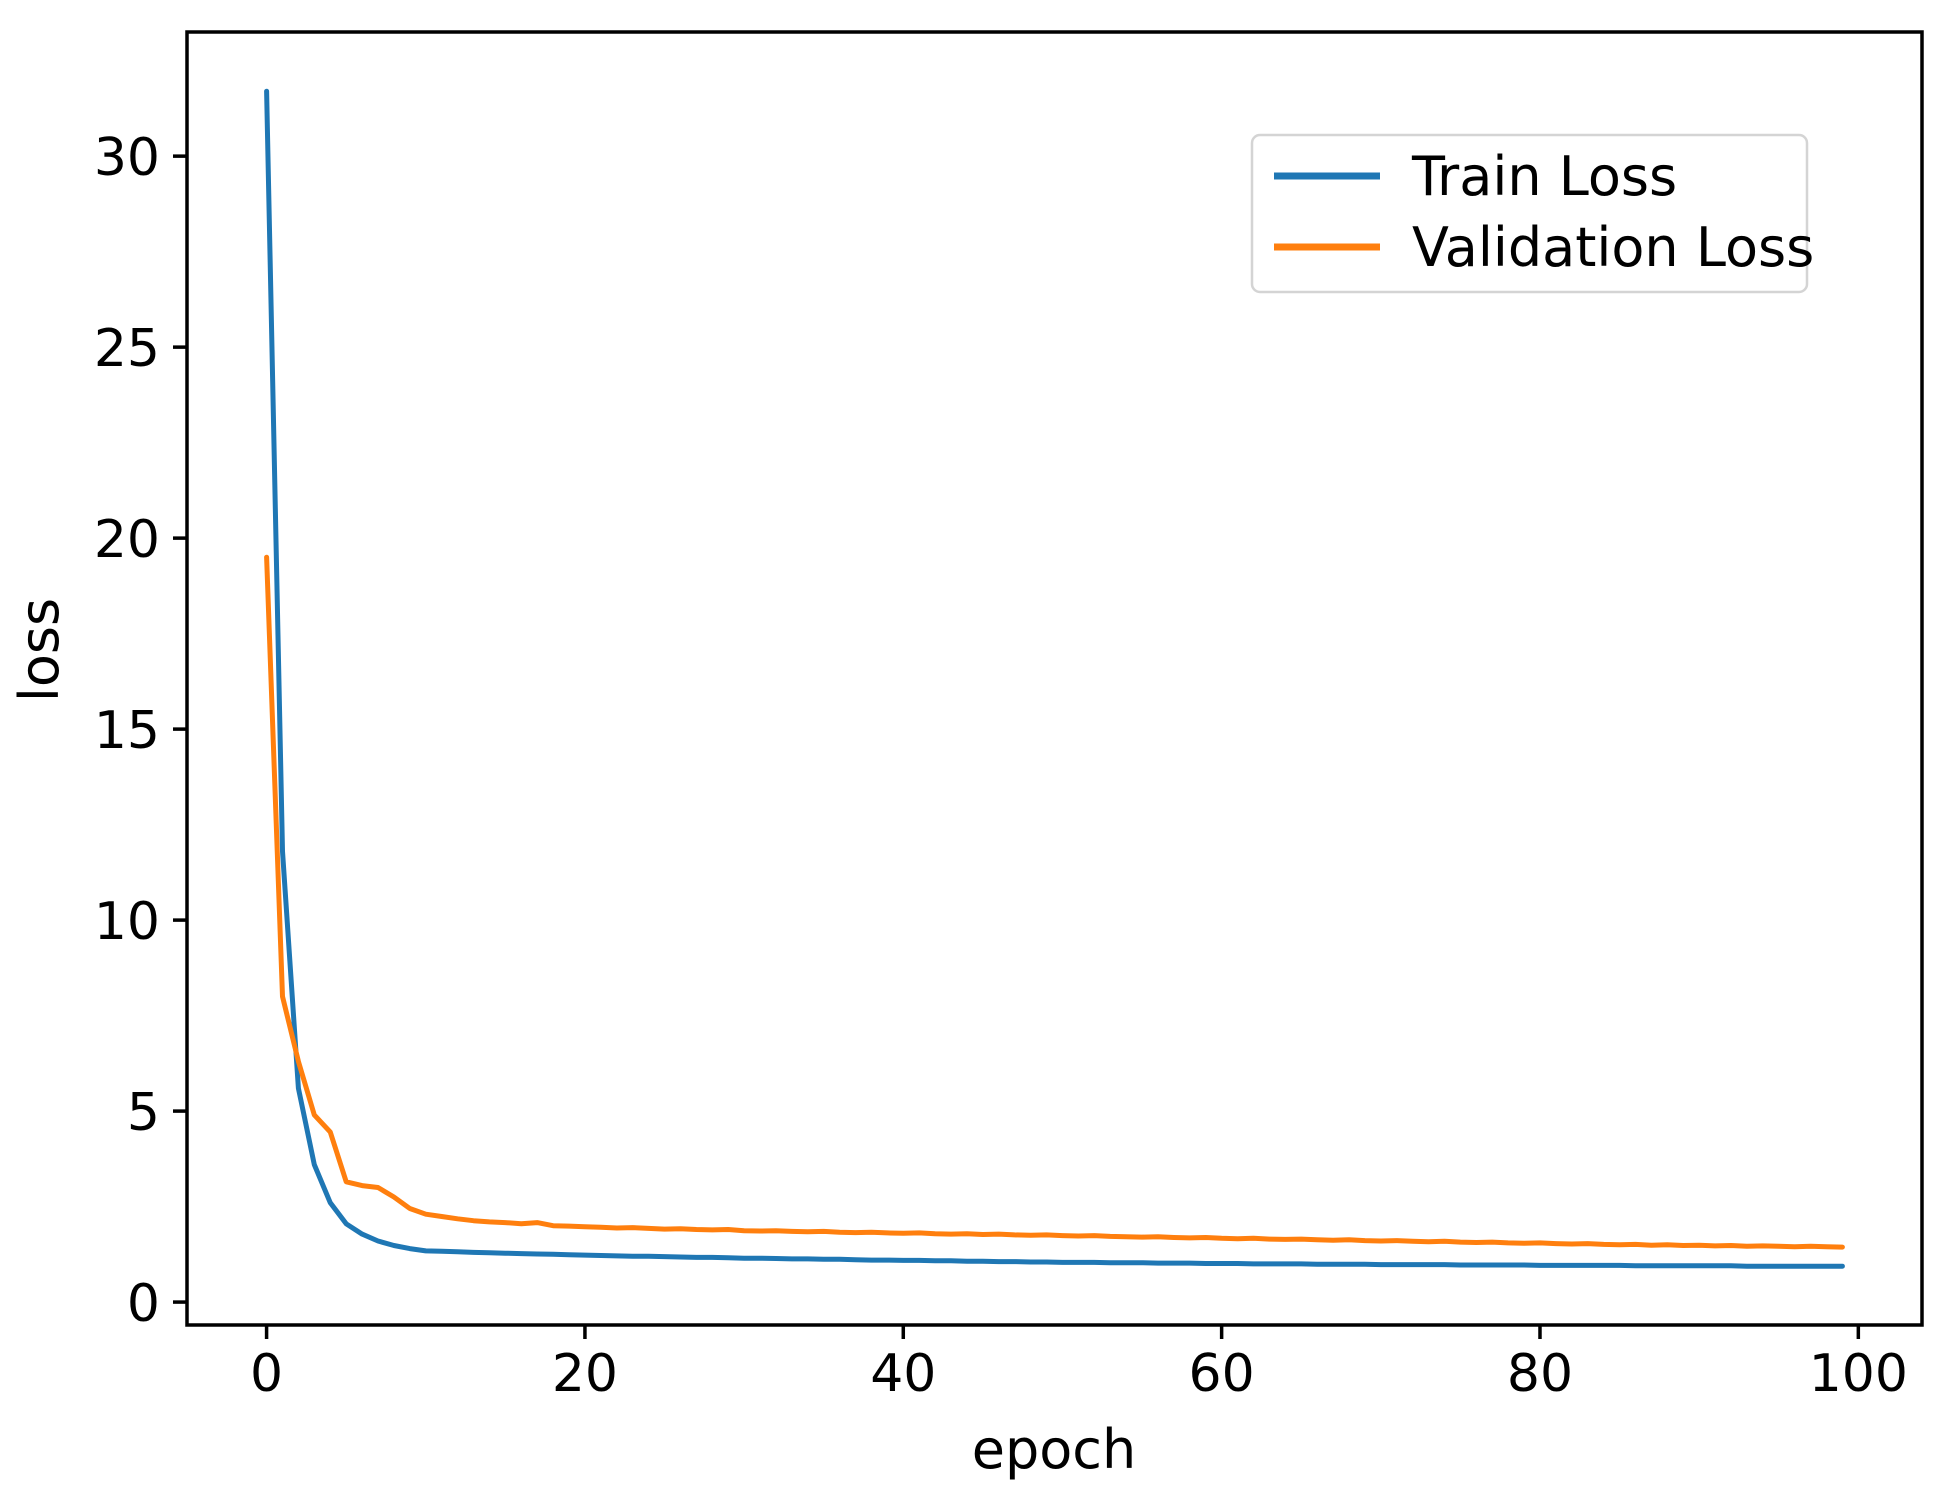 The image size is (1954, 1510). I want to click on y-tick-label: 30, so click(127, 158).